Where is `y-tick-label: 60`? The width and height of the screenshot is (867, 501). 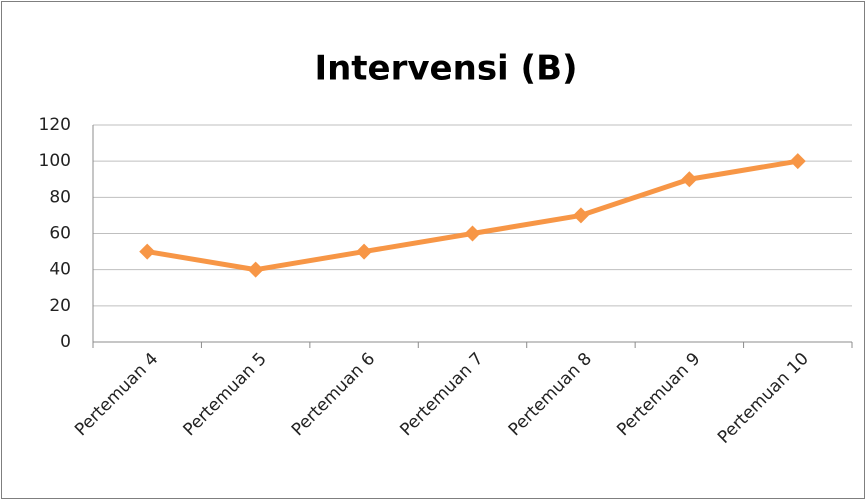 y-tick-label: 60 is located at coordinates (60, 234).